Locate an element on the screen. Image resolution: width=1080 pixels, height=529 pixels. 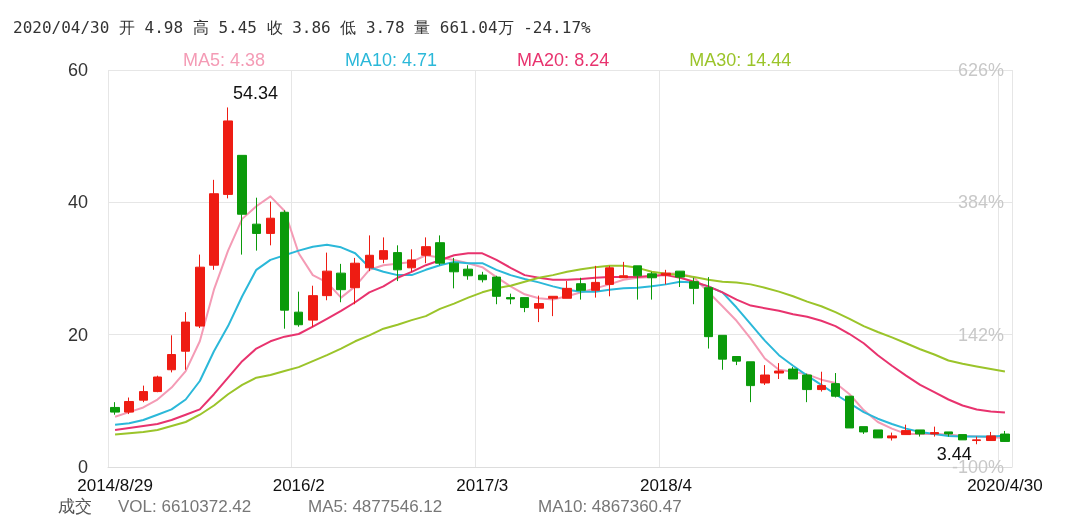
x-tick-label: 2020/4/30 is located at coordinates (1005, 485).